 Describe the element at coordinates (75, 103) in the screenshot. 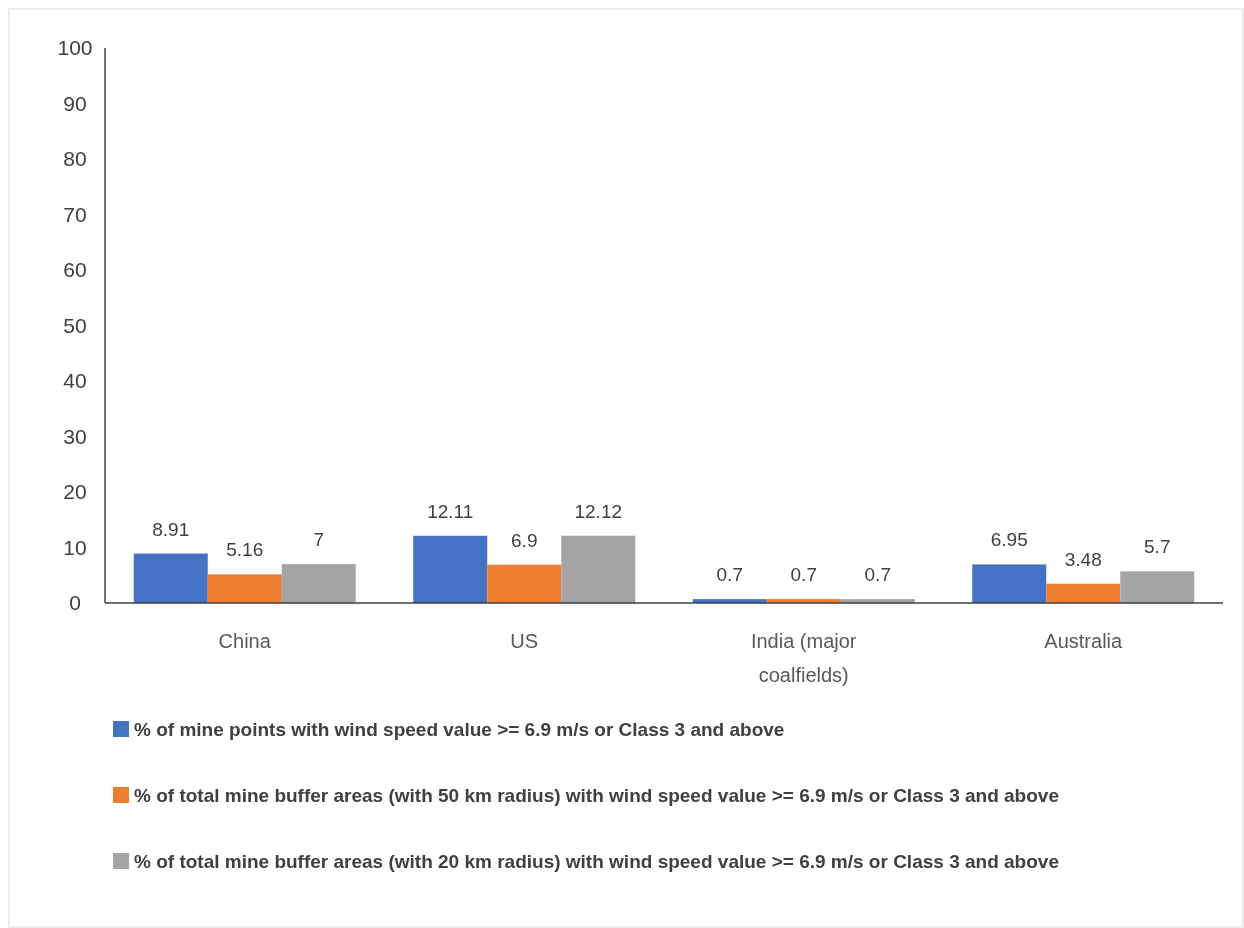

I see `y-tick-label: 90` at that location.